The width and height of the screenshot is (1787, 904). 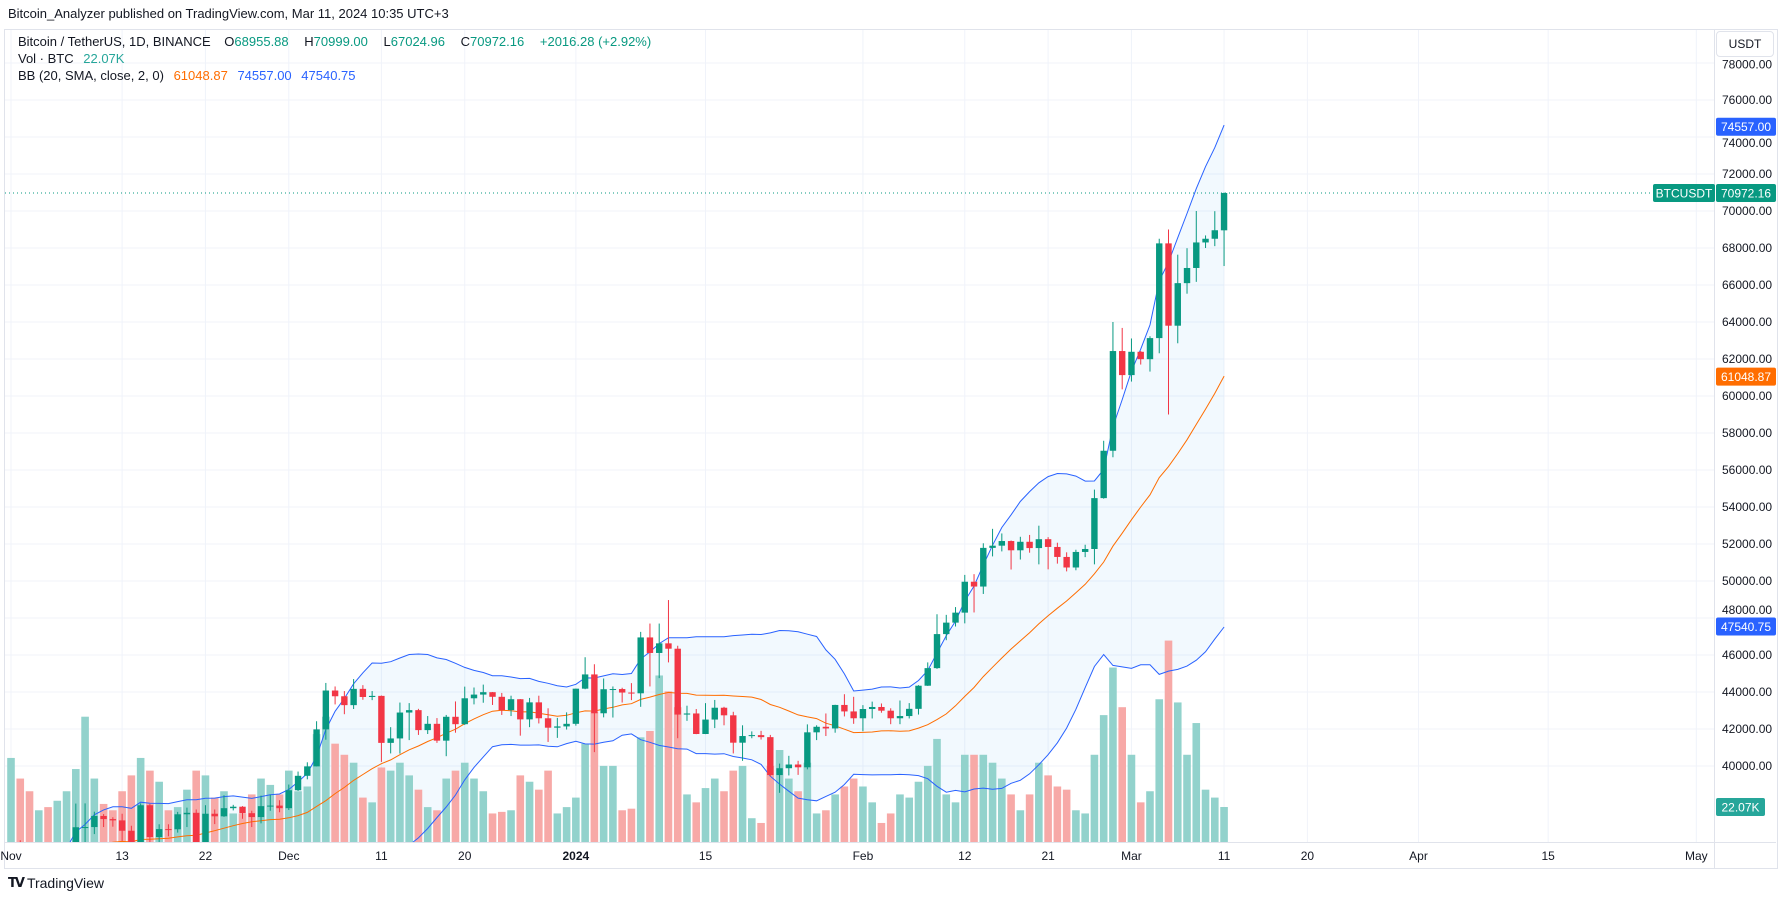 I want to click on price-axis-label: 62000.00, so click(x=1747, y=359).